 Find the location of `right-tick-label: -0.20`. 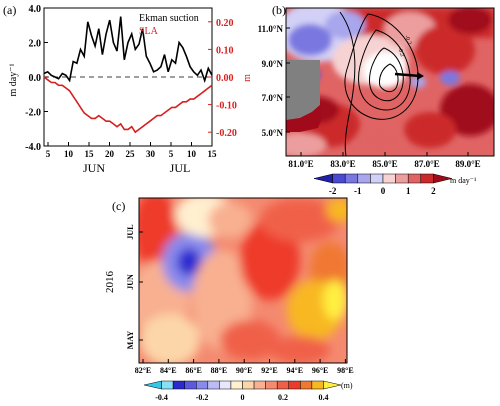

right-tick-label: -0.20 is located at coordinates (226, 133).